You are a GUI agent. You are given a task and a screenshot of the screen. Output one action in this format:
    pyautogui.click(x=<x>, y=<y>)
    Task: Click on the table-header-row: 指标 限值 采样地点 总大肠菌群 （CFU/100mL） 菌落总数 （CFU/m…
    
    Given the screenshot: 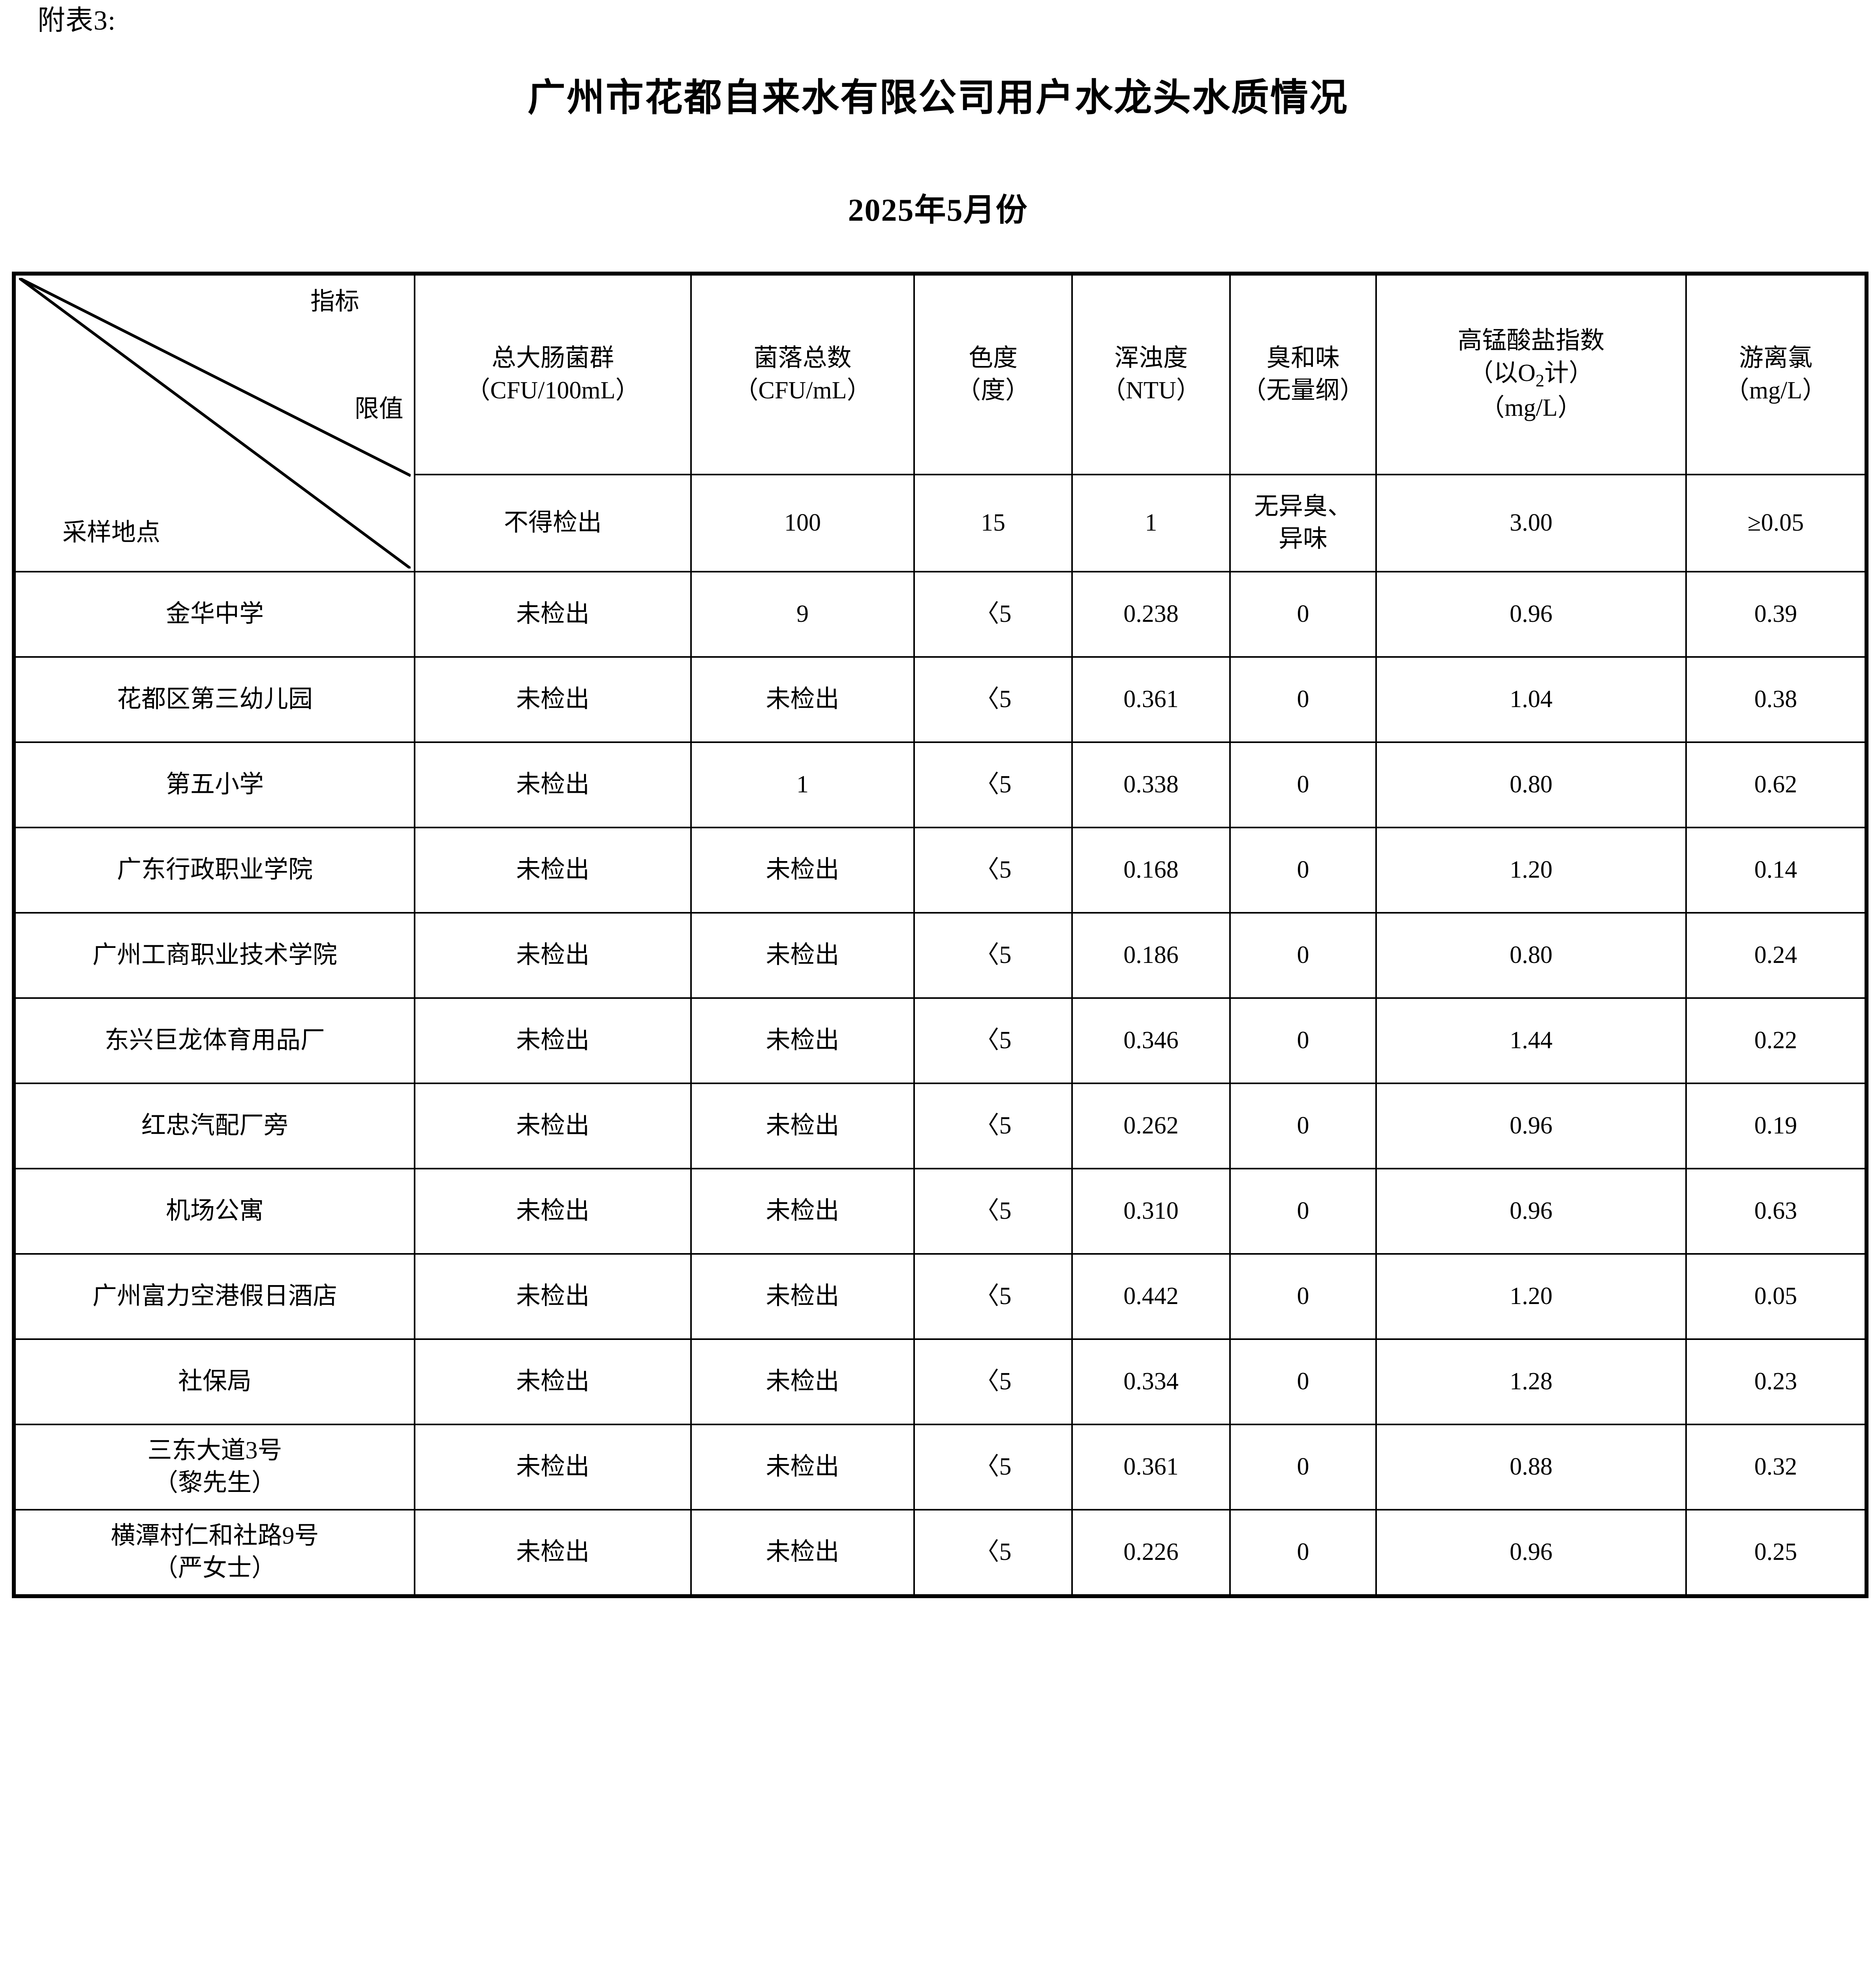 What is the action you would take?
    pyautogui.click(x=940, y=423)
    